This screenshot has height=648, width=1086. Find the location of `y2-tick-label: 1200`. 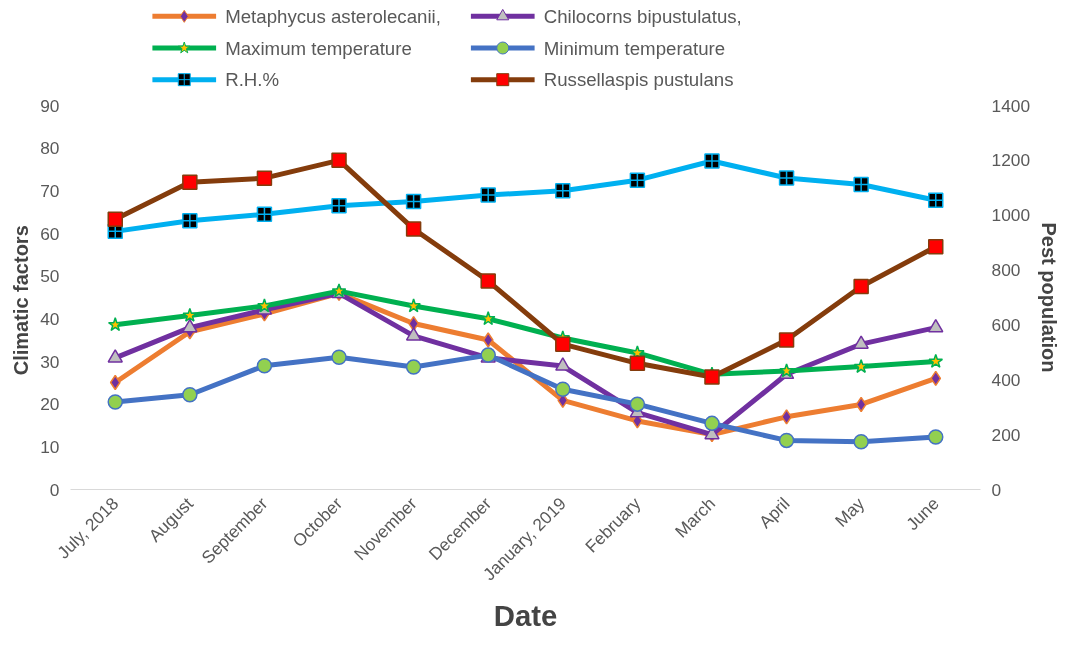

y2-tick-label: 1200 is located at coordinates (1011, 160).